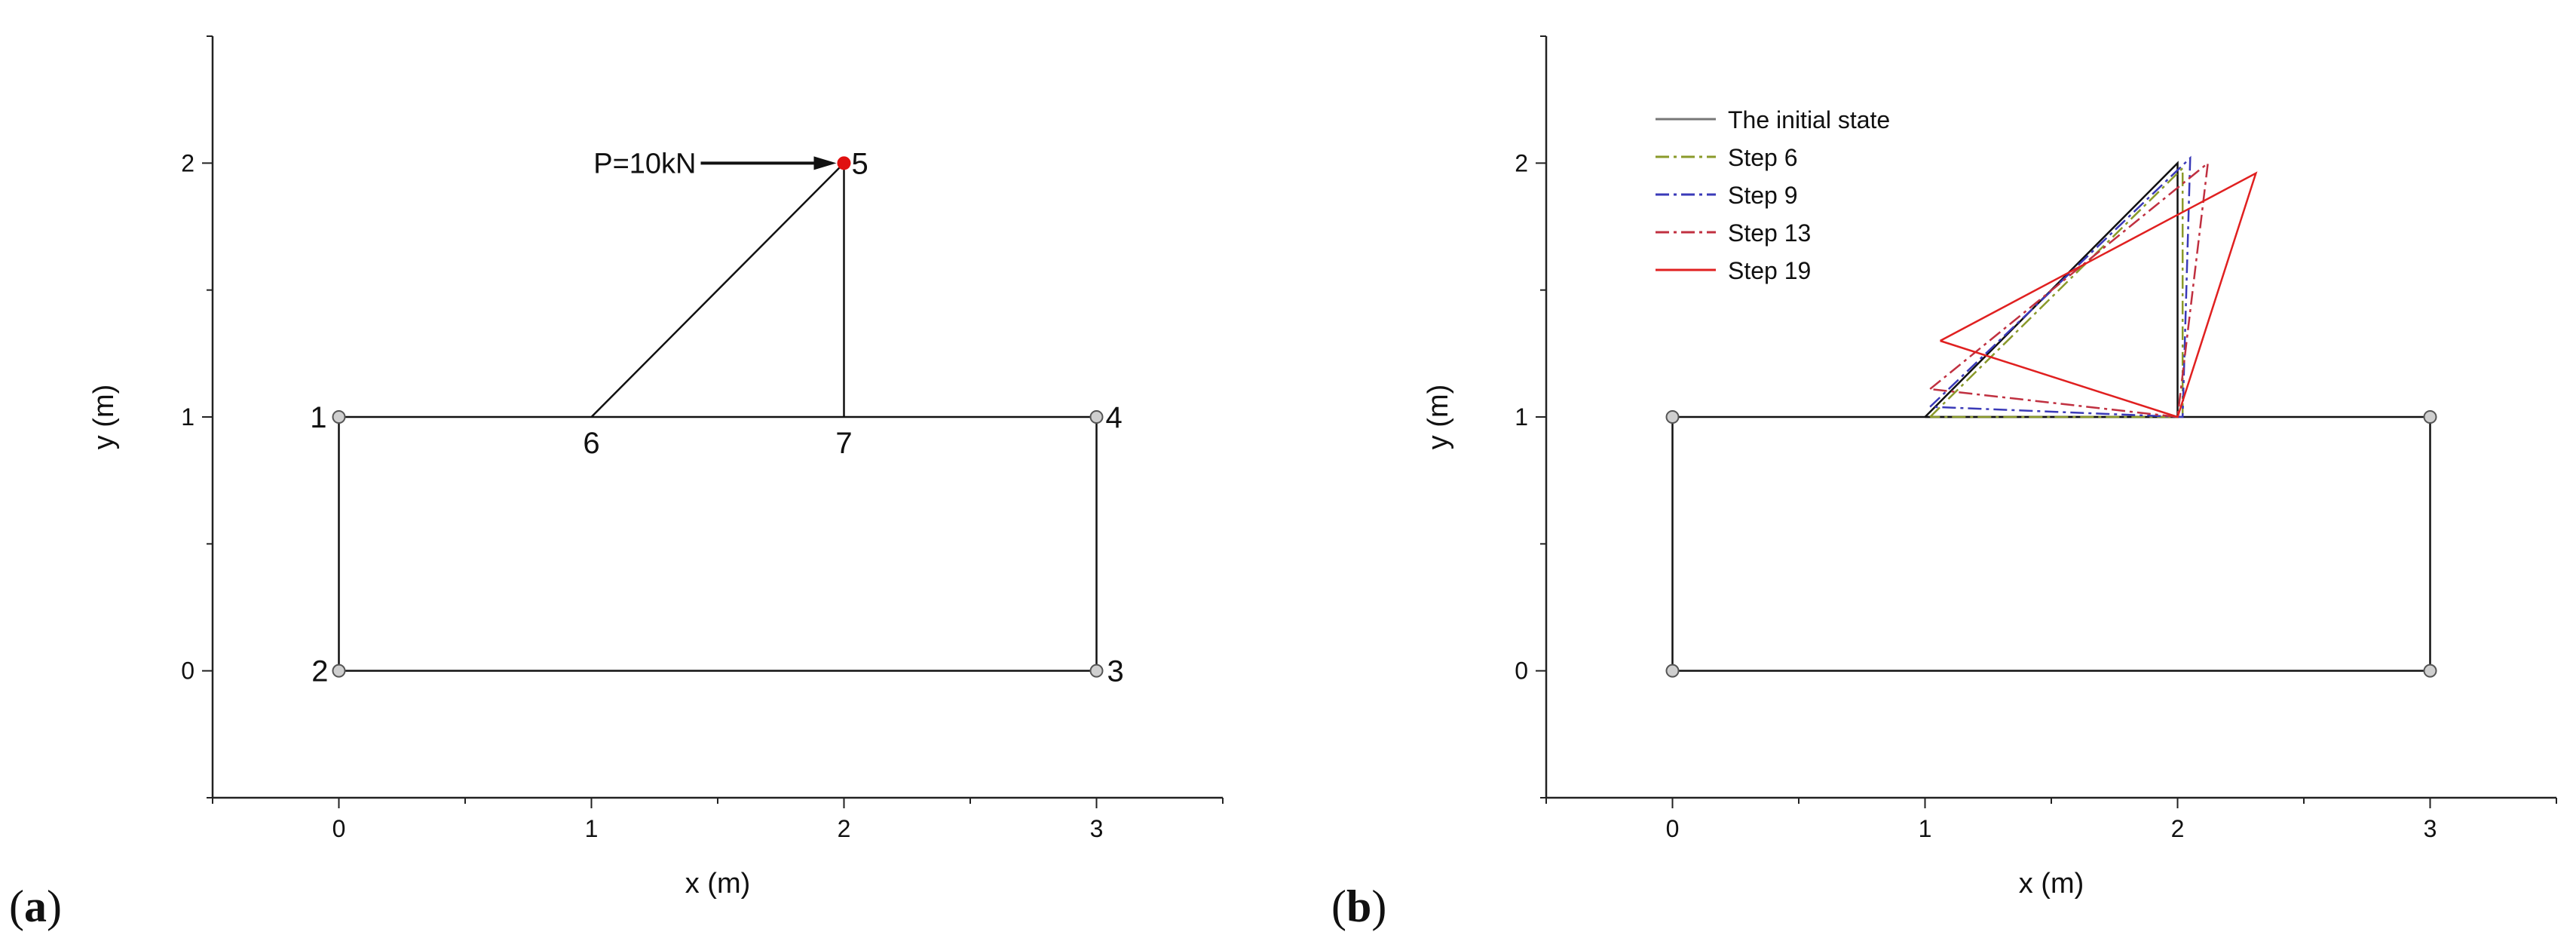 The height and width of the screenshot is (941, 2576). I want to click on load-arrow-head, so click(825, 163).